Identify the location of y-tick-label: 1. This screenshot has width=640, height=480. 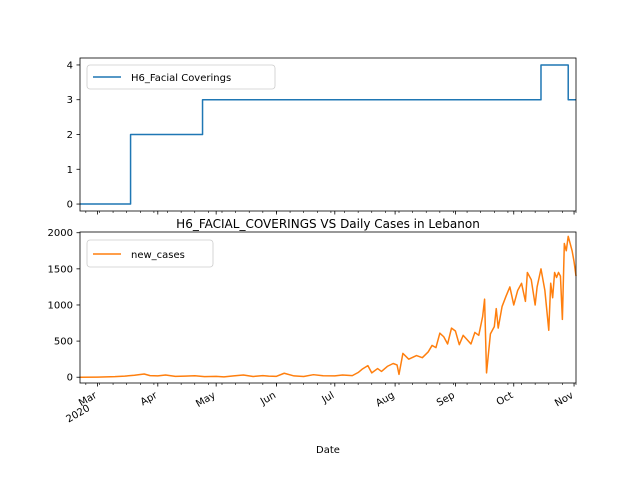
(70, 170).